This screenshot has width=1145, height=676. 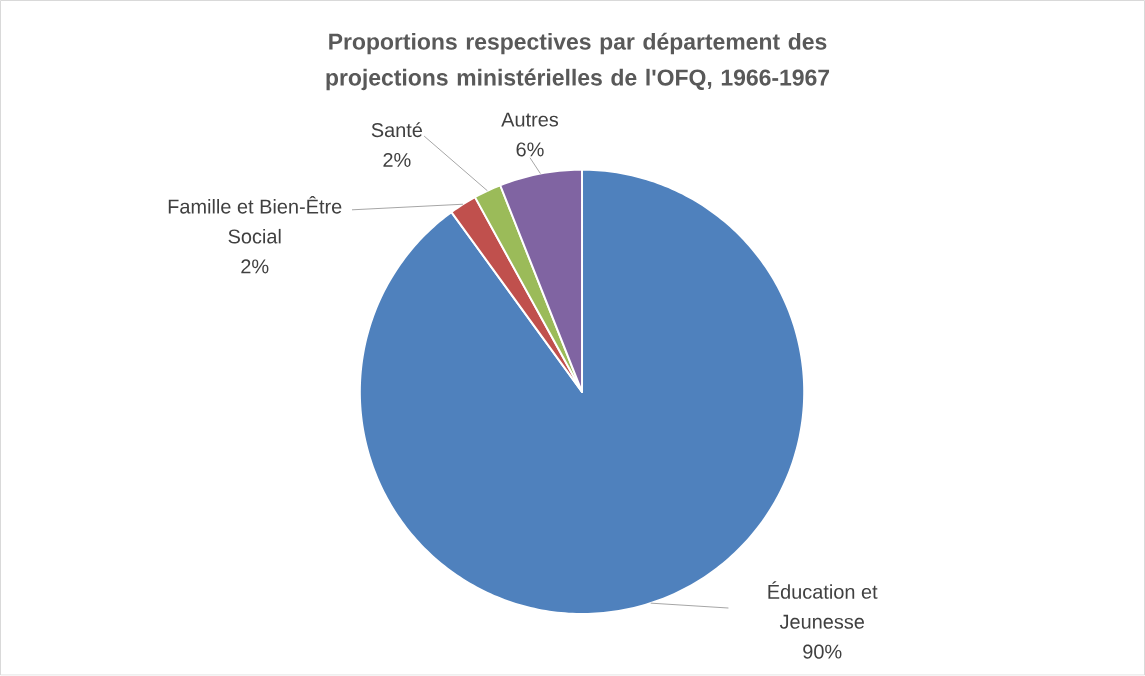 What do you see at coordinates (397, 130) in the screenshot?
I see `slice-label: Santé` at bounding box center [397, 130].